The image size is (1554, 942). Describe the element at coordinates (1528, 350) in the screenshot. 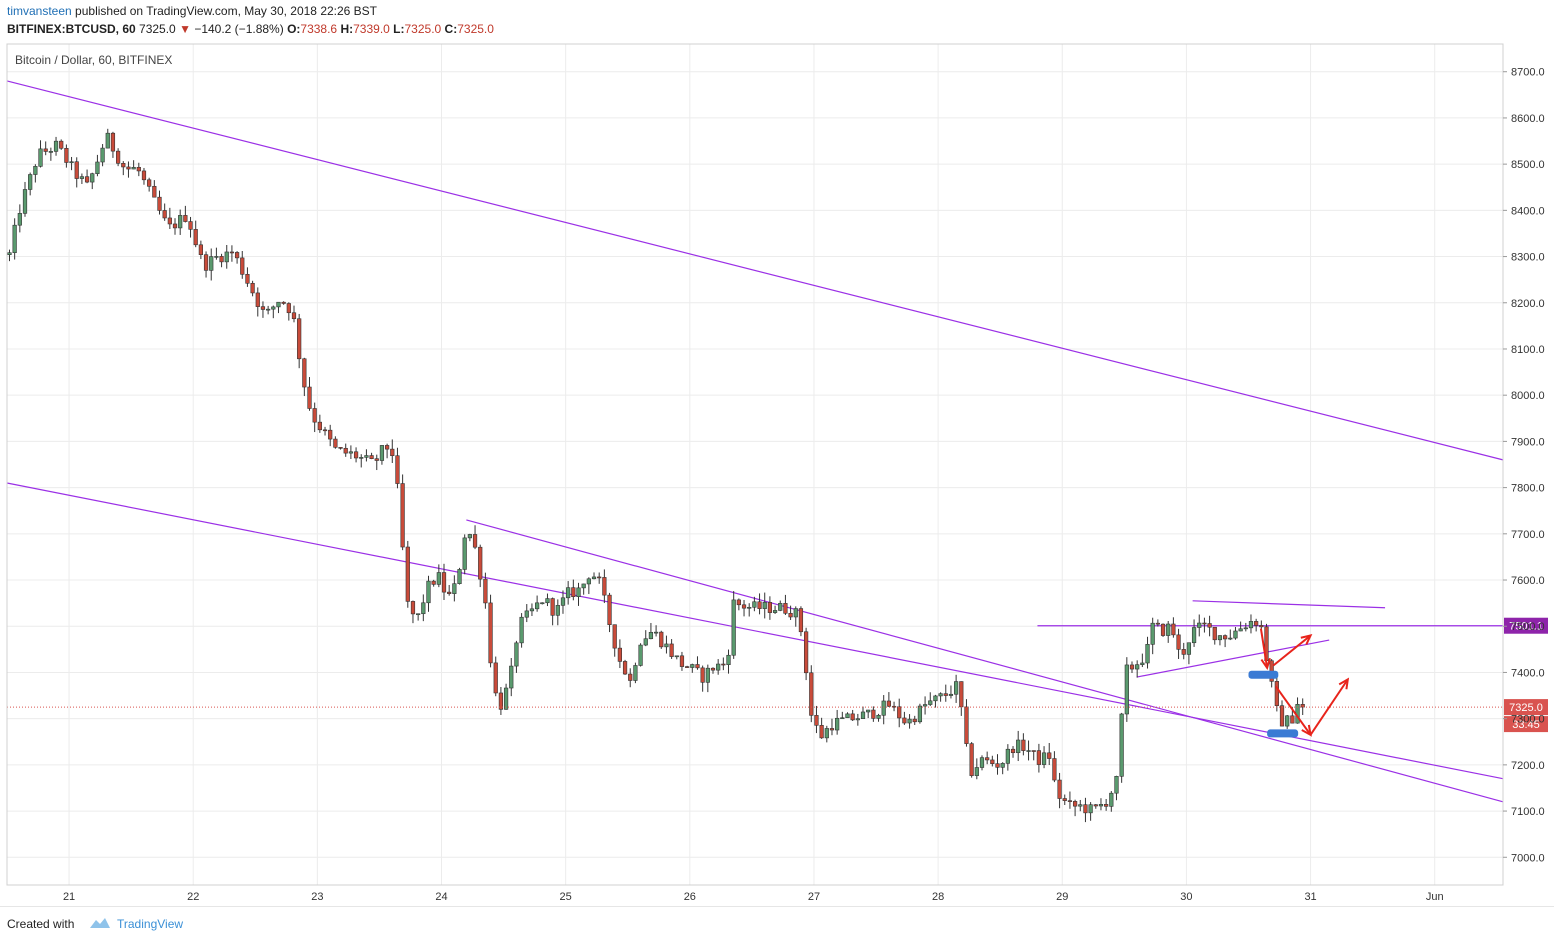

I see `y-tick-label: 8100.0` at that location.